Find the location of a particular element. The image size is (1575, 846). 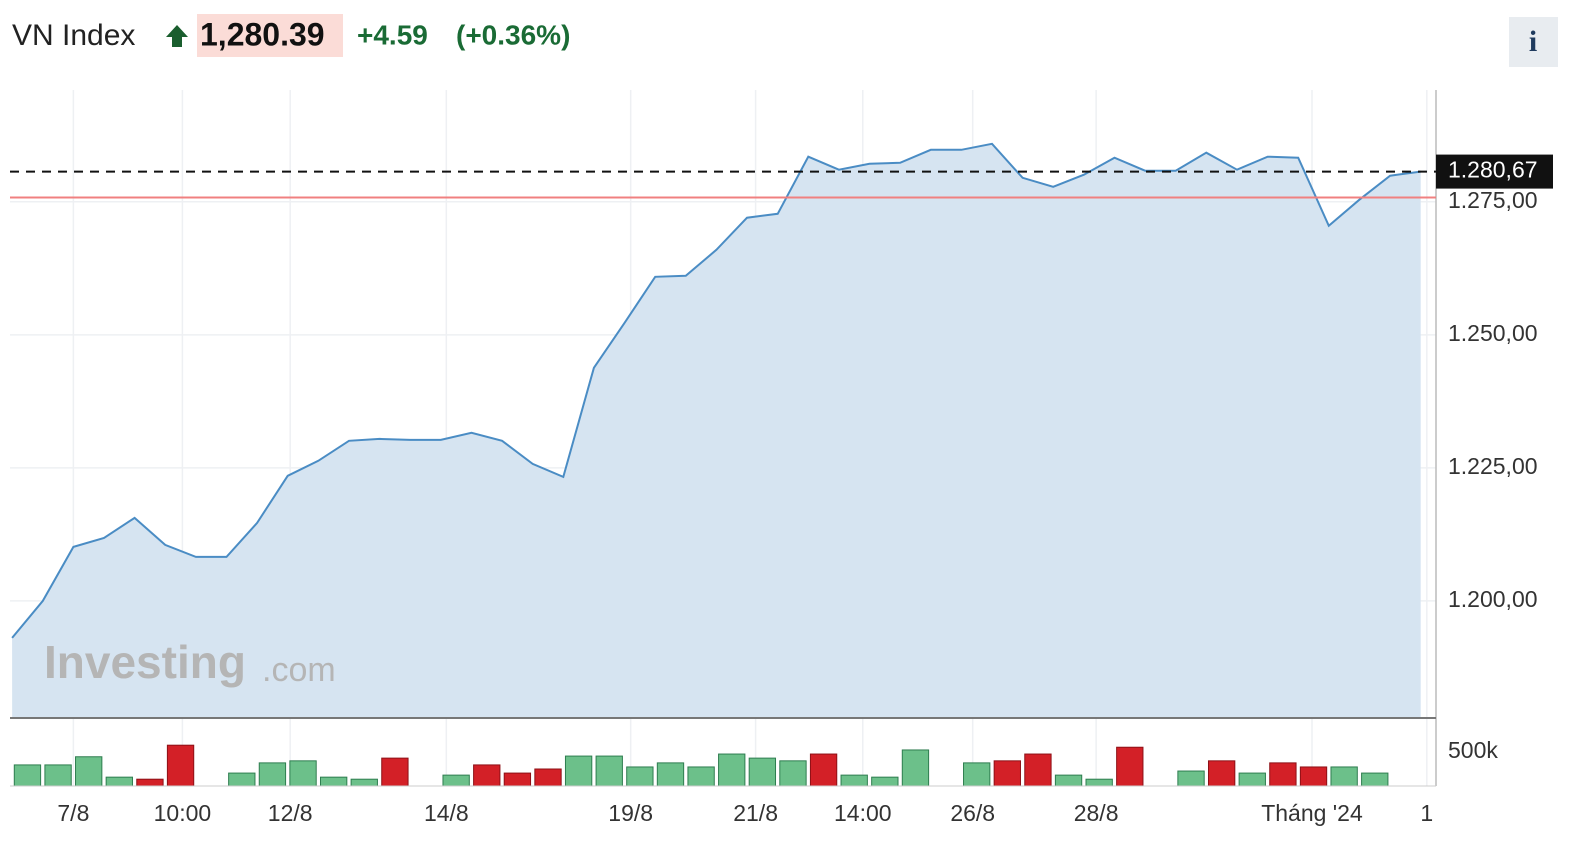

watermark-suffix: .com is located at coordinates (299, 670).